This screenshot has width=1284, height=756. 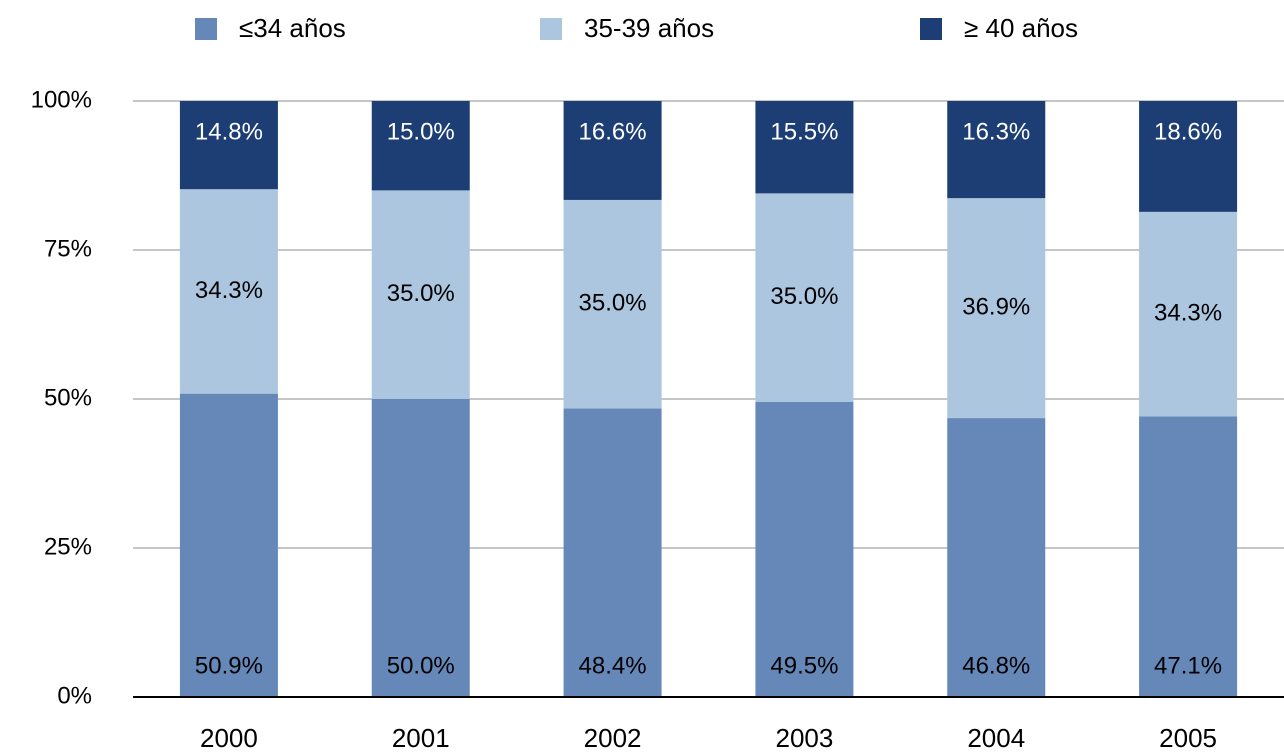 I want to click on x-tick-label: 2005, so click(x=1188, y=738).